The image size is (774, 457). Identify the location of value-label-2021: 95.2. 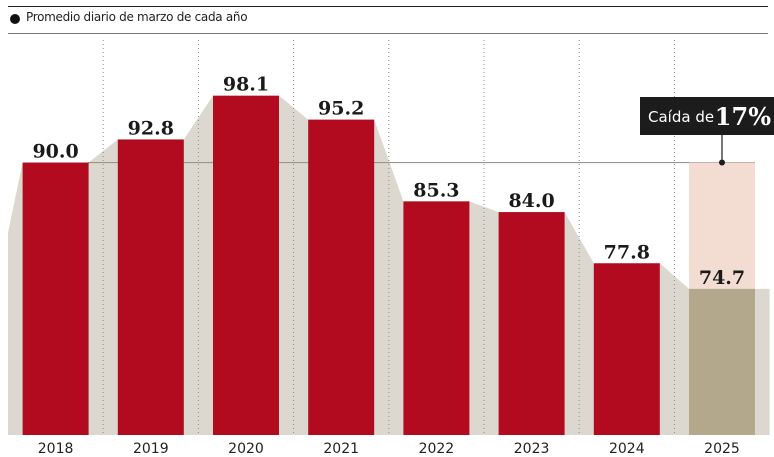
(341, 109).